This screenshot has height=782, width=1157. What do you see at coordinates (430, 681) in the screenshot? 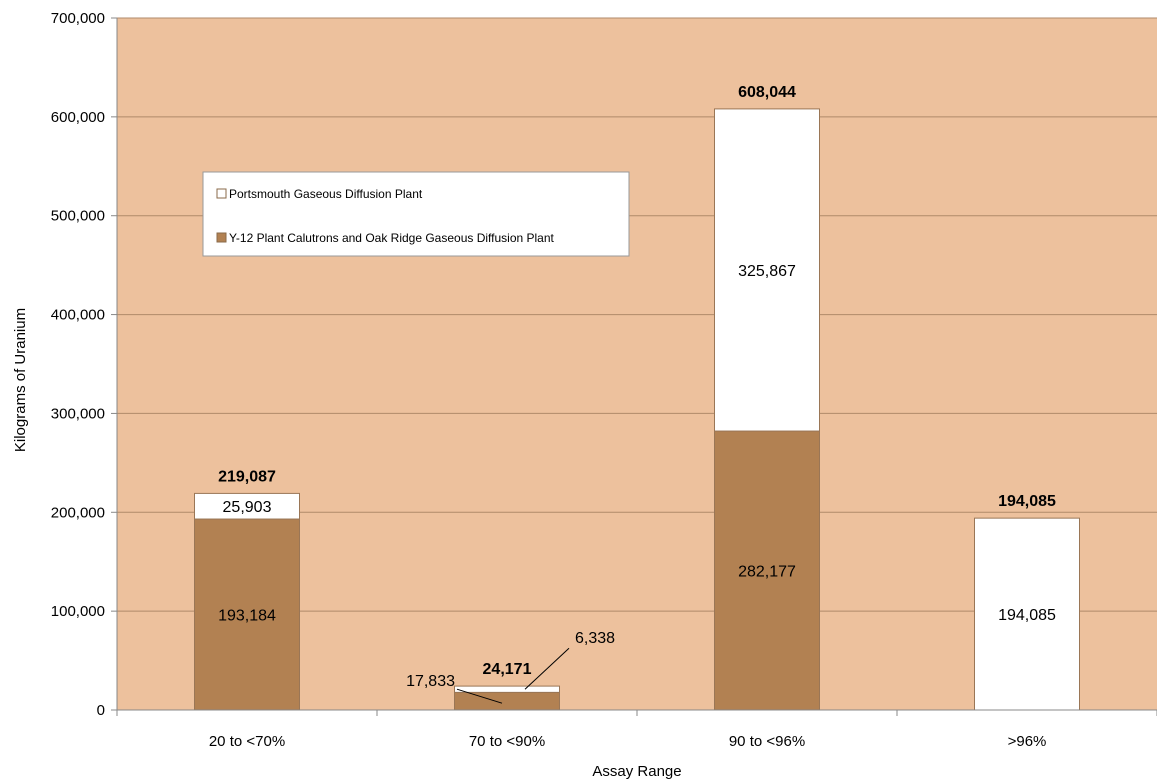
I see `data-label: 17,833` at bounding box center [430, 681].